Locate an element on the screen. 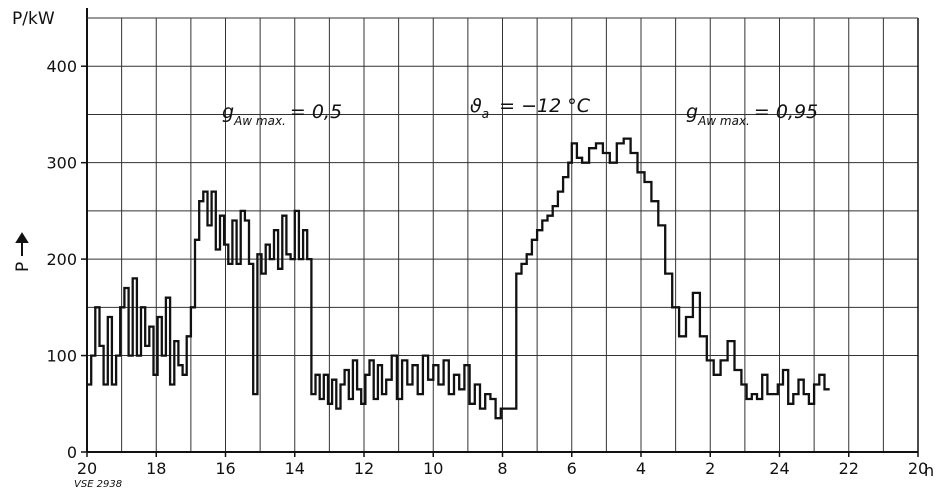 The height and width of the screenshot is (491, 944). y-axis-title: P is located at coordinates (23, 252).